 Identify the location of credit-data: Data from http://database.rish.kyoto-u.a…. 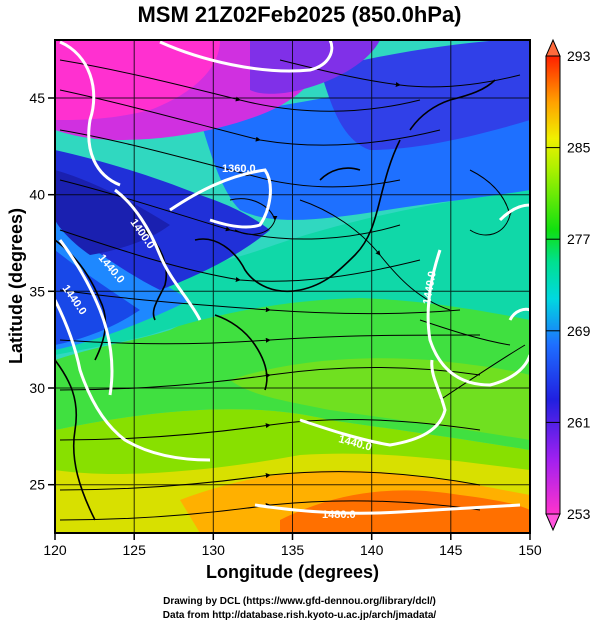
(299, 615).